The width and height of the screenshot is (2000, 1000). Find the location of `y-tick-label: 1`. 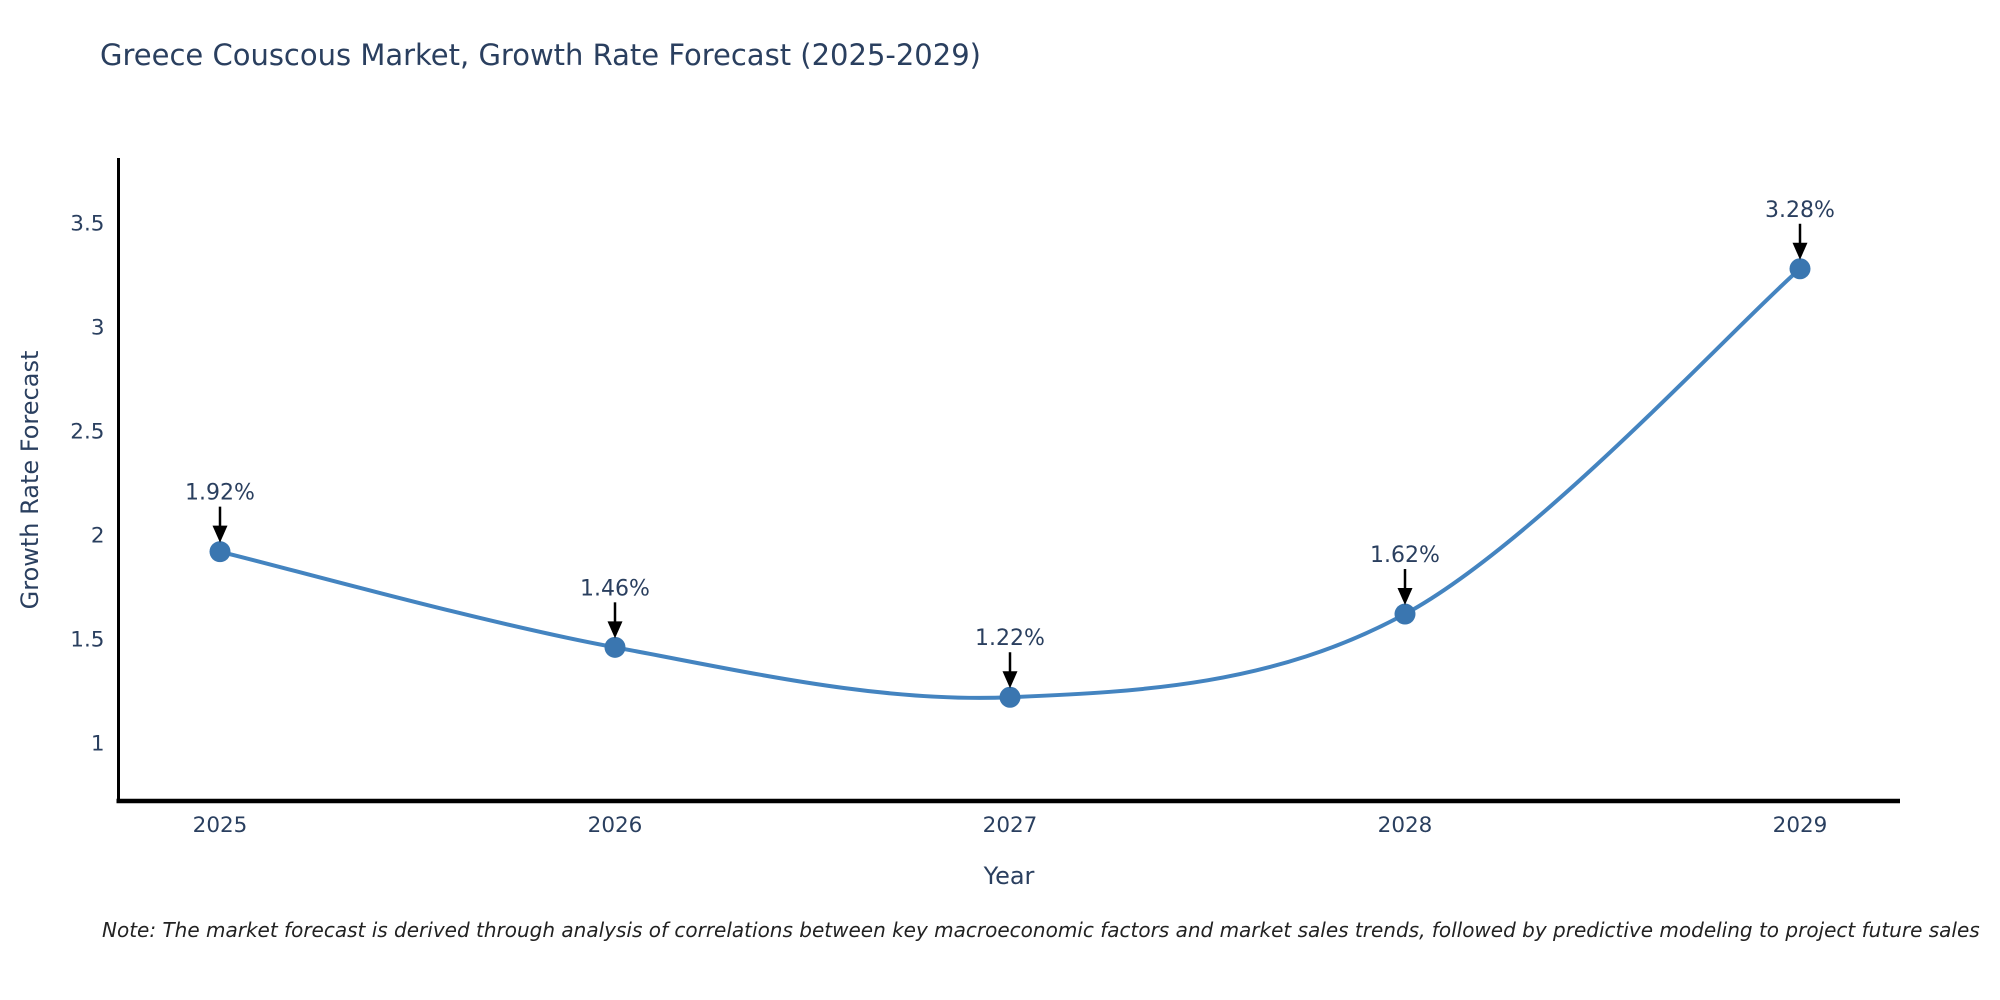

y-tick-label: 1 is located at coordinates (98, 744).